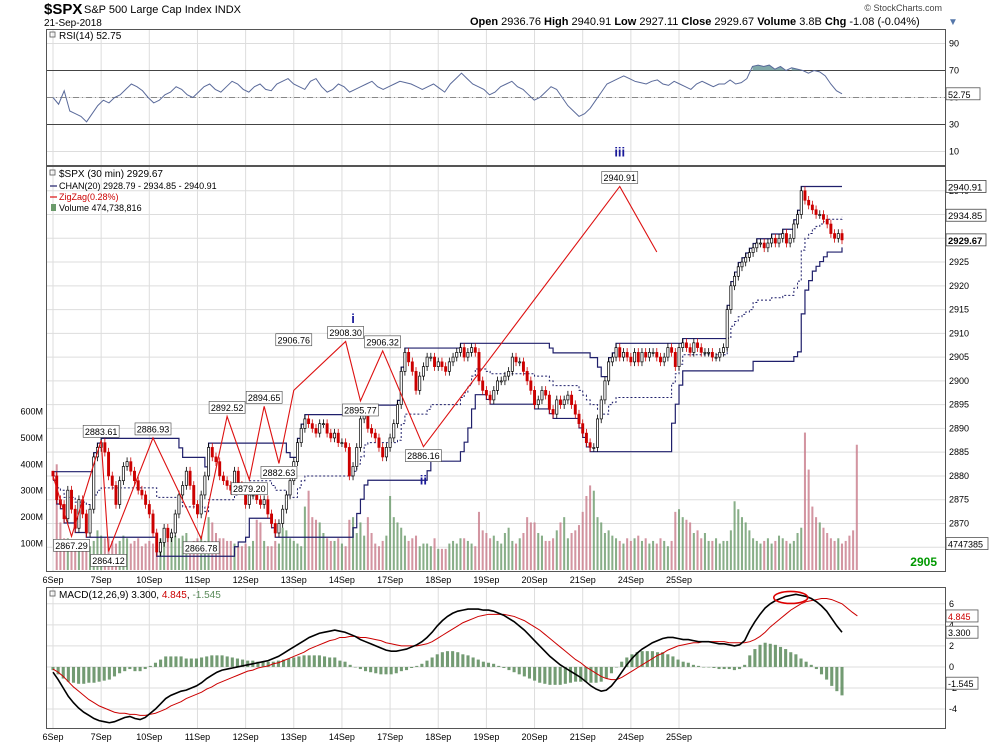 This screenshot has height=744, width=990. I want to click on price-tick-label: 2910, so click(959, 333).